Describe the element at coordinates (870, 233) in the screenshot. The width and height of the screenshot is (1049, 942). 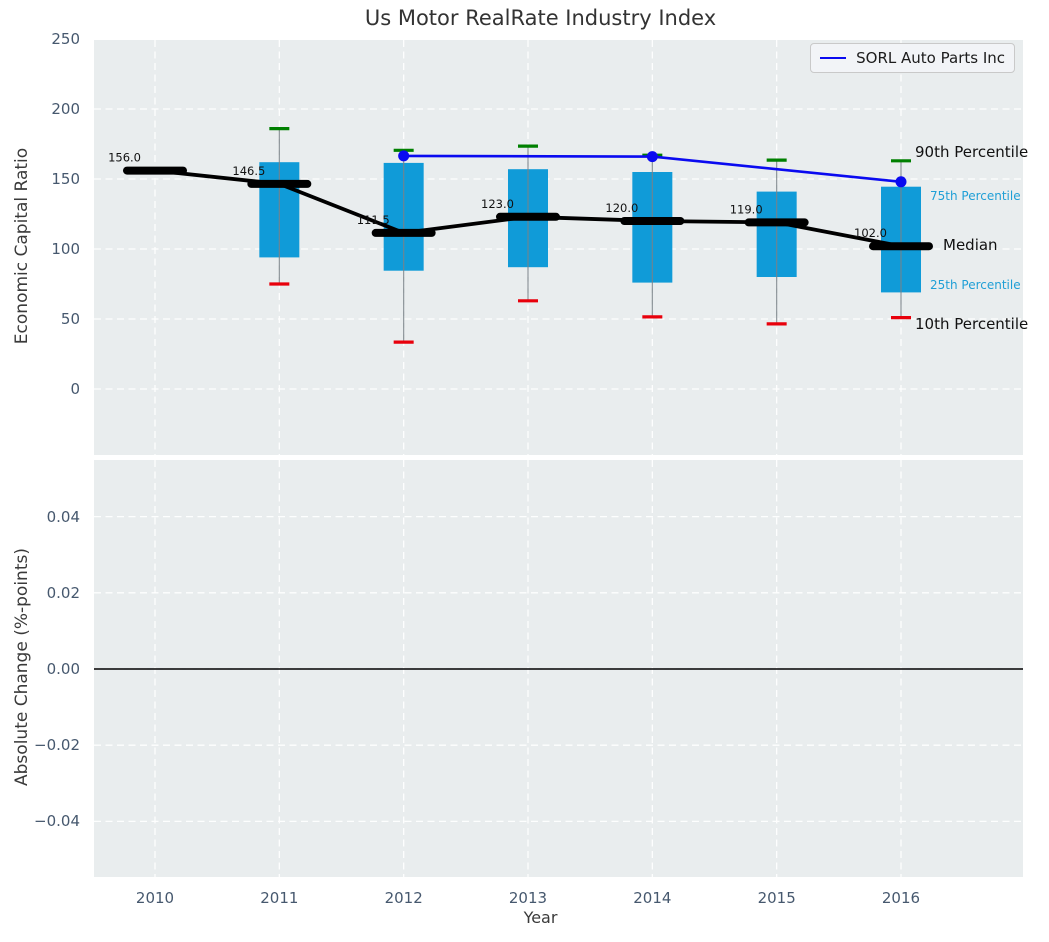
I see `median-value-label-2016: 102.0` at that location.